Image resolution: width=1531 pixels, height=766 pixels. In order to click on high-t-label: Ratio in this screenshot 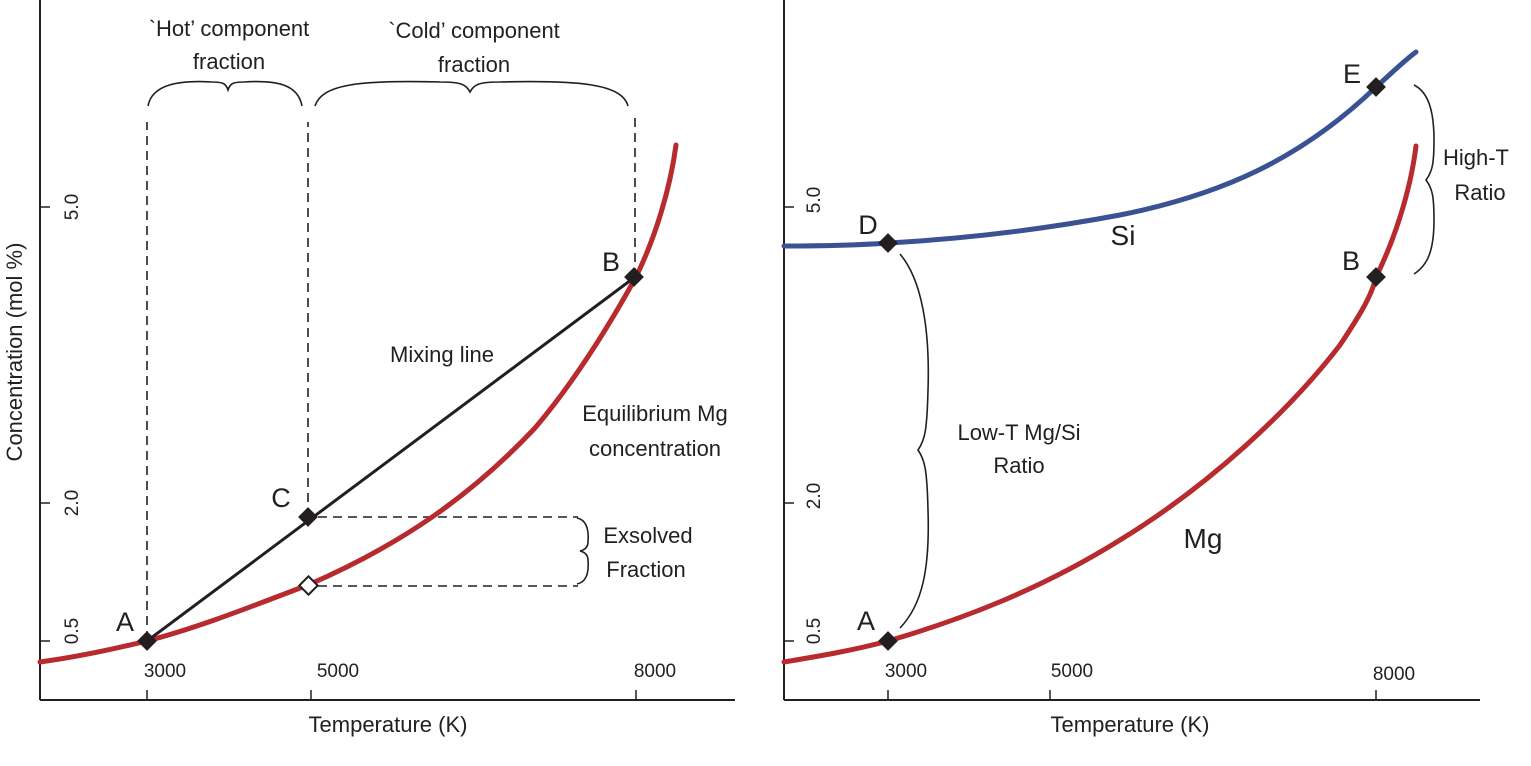, I will do `click(1479, 192)`.